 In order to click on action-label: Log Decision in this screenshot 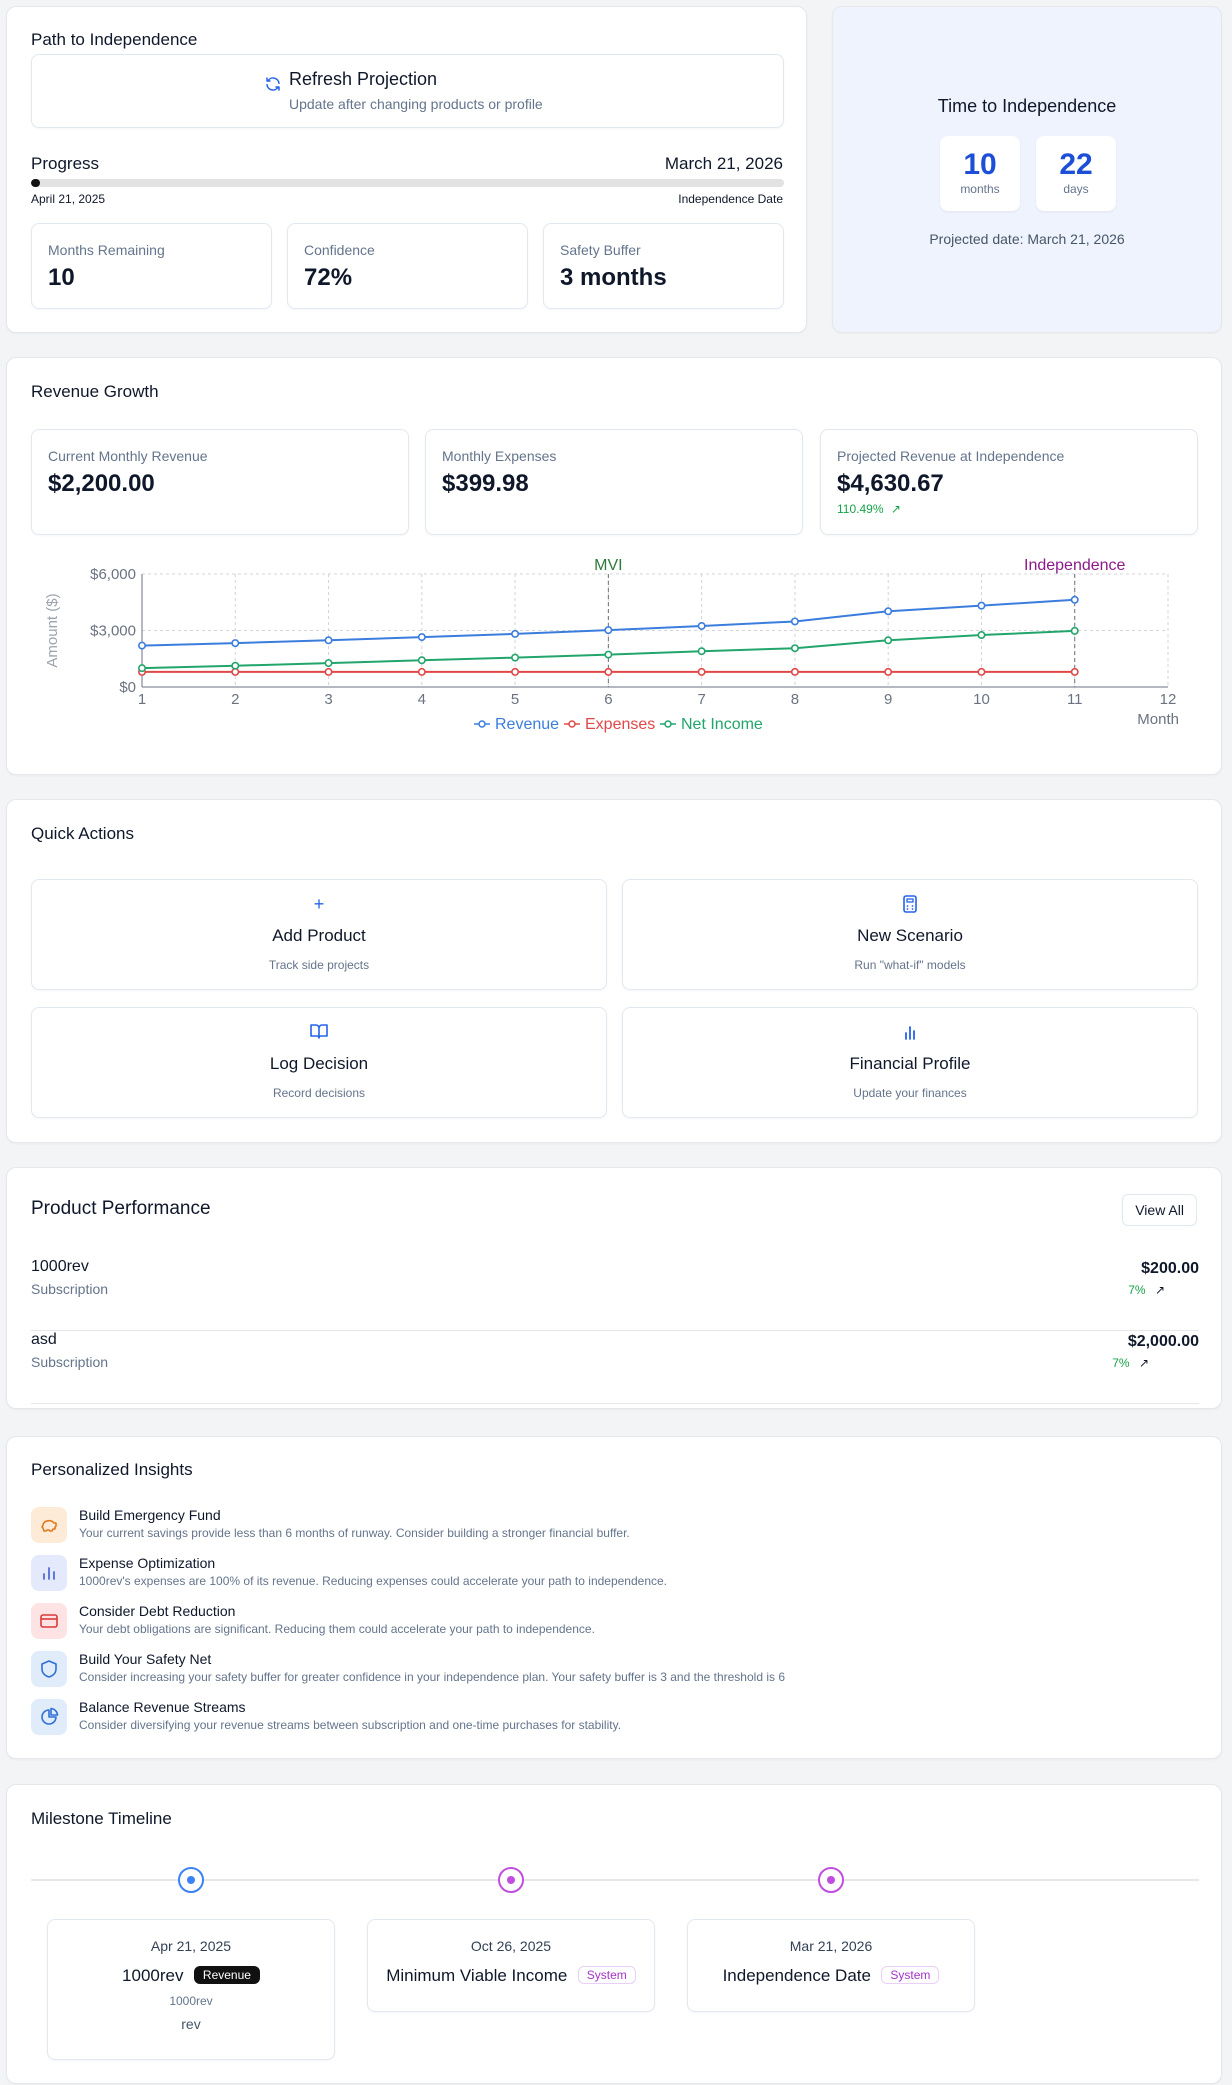, I will do `click(319, 1063)`.